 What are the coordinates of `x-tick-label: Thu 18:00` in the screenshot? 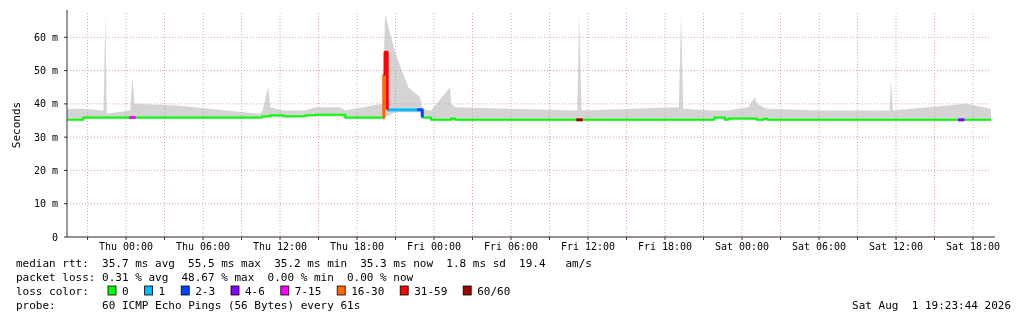 It's located at (357, 246).